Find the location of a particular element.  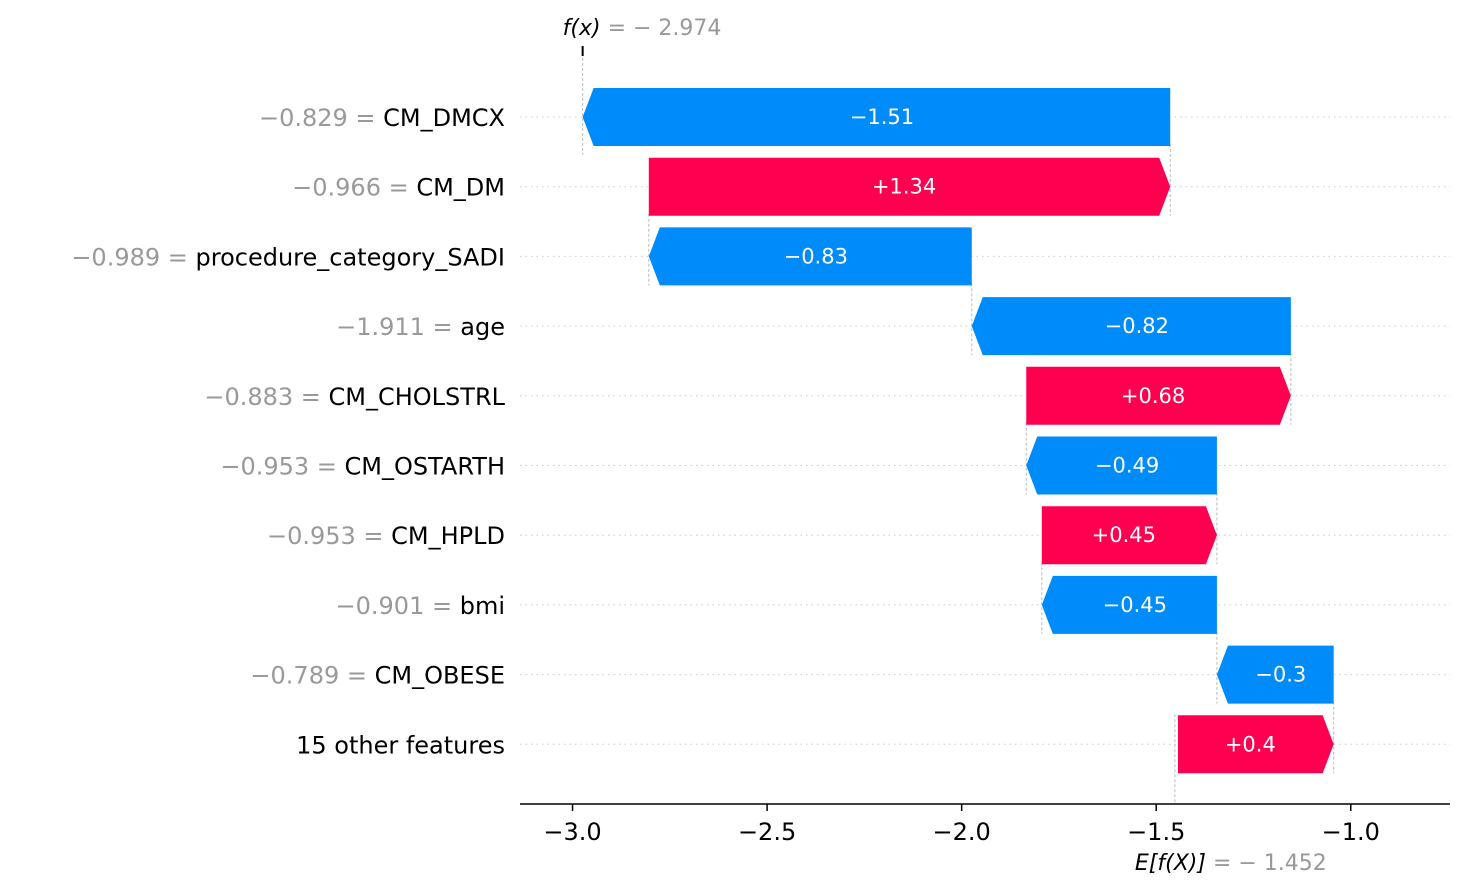

feature-label: −0.953 = CM_OSTARTH is located at coordinates (362, 467).